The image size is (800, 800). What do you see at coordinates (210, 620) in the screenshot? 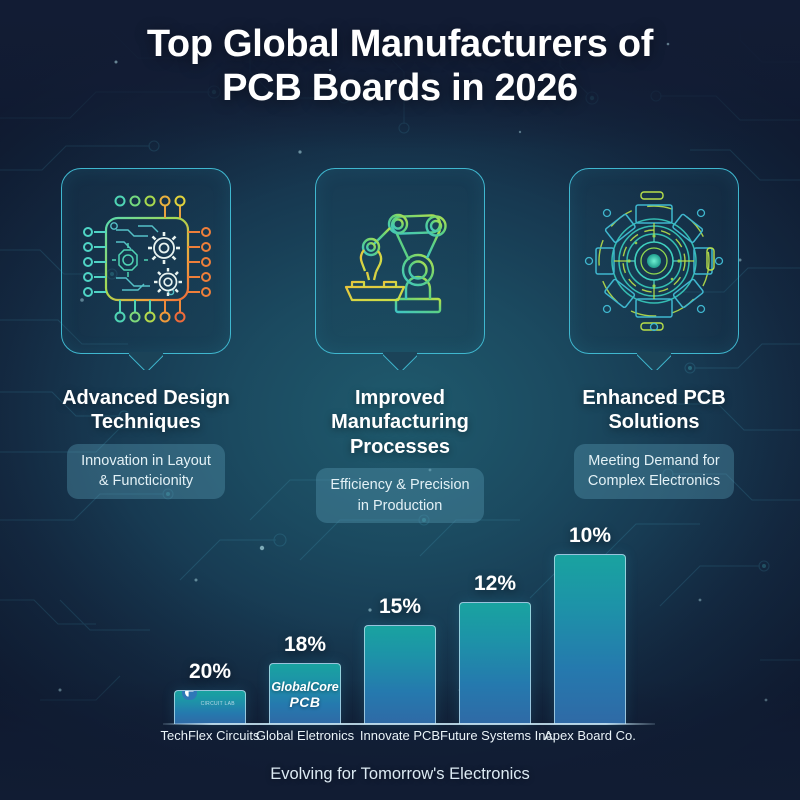
I see `bar-column: TechFlexCIRCUIT LAB 20%` at bounding box center [210, 620].